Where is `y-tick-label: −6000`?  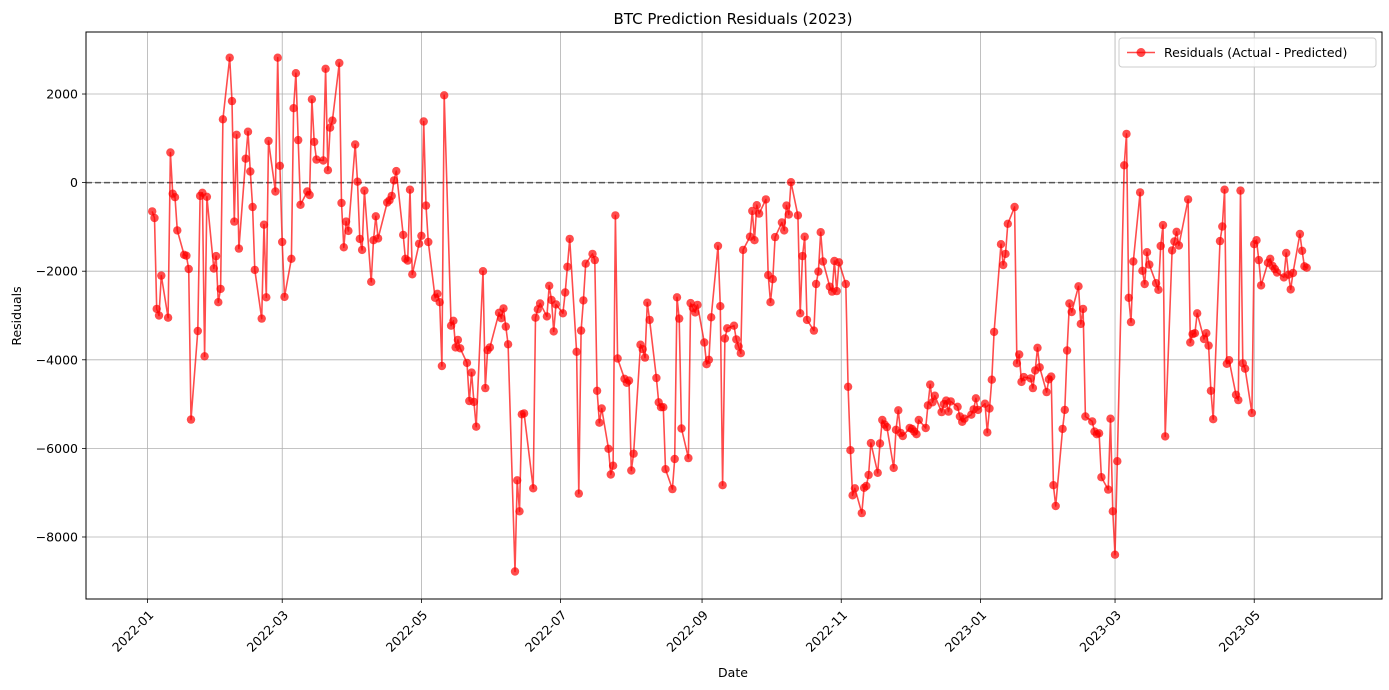 y-tick-label: −6000 is located at coordinates (57, 448).